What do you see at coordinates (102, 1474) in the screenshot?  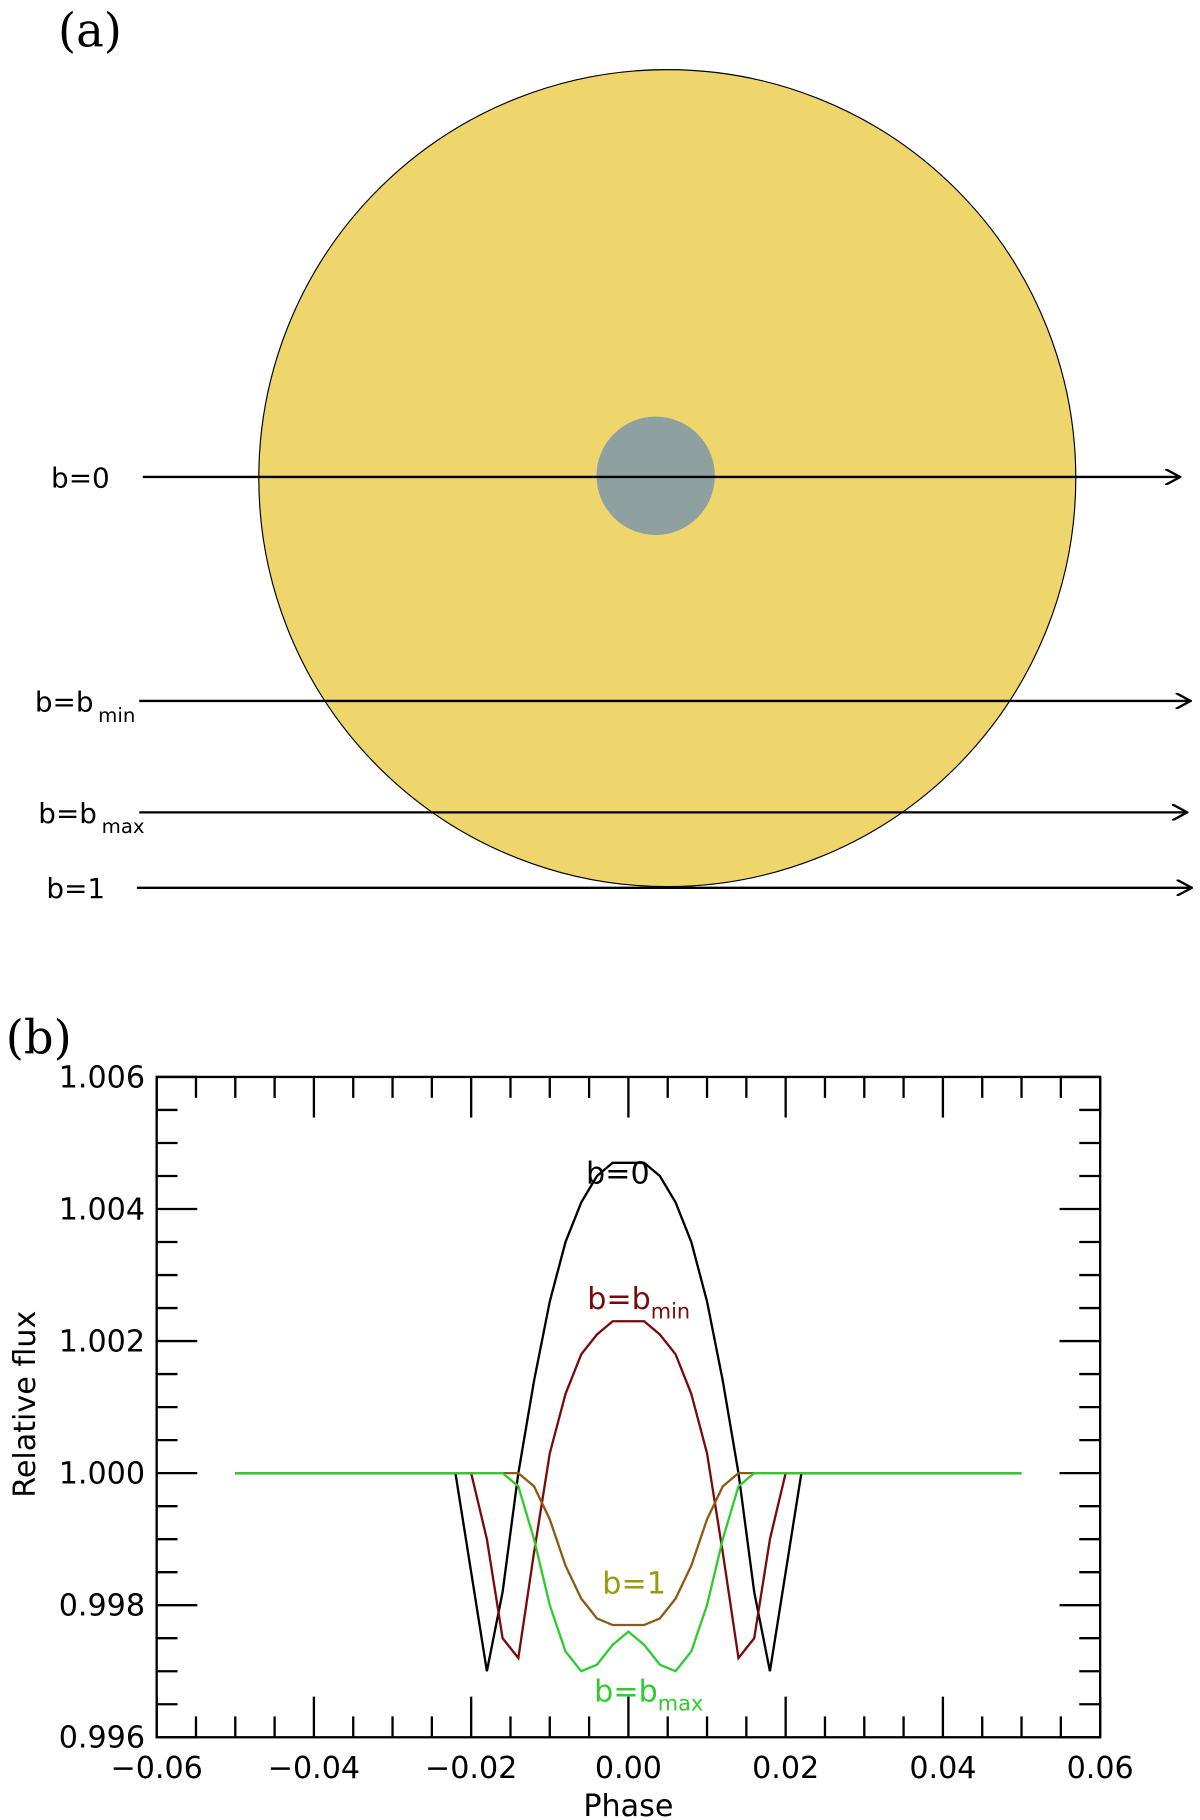 I see `y-tick-label: 1.000` at bounding box center [102, 1474].